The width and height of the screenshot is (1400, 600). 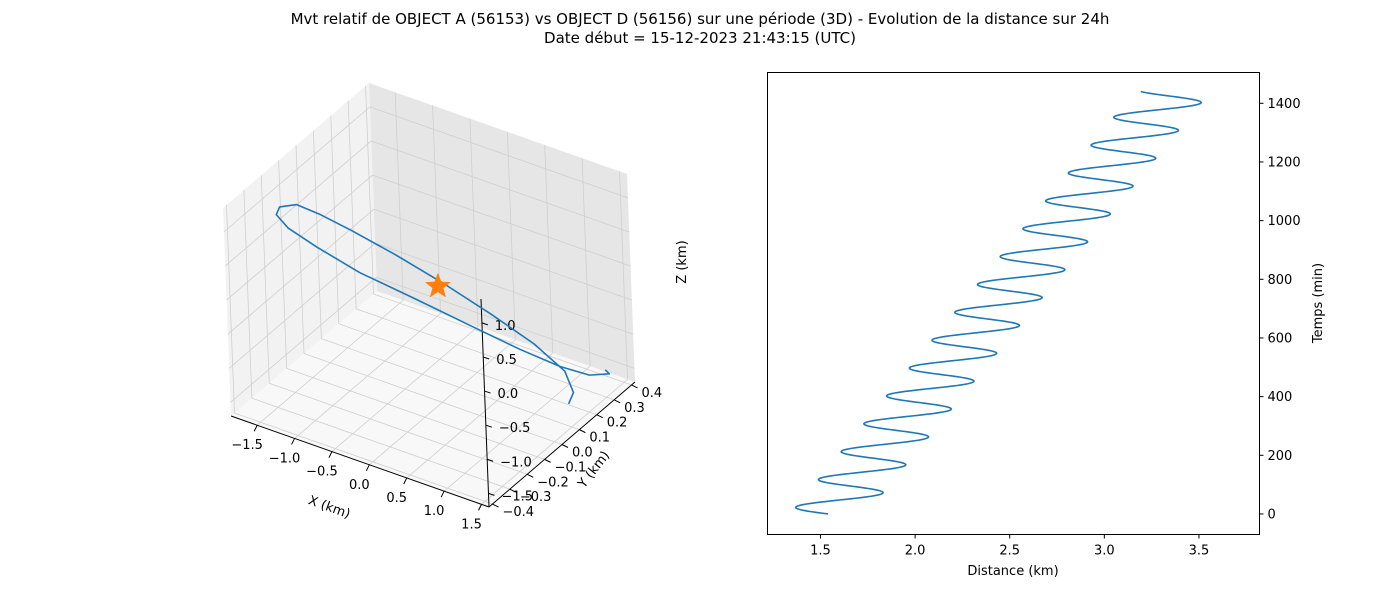 What do you see at coordinates (700, 38) in the screenshot?
I see `figure-title-line-2: Date début = 15-12-2023 21:43:15 (UTC)` at bounding box center [700, 38].